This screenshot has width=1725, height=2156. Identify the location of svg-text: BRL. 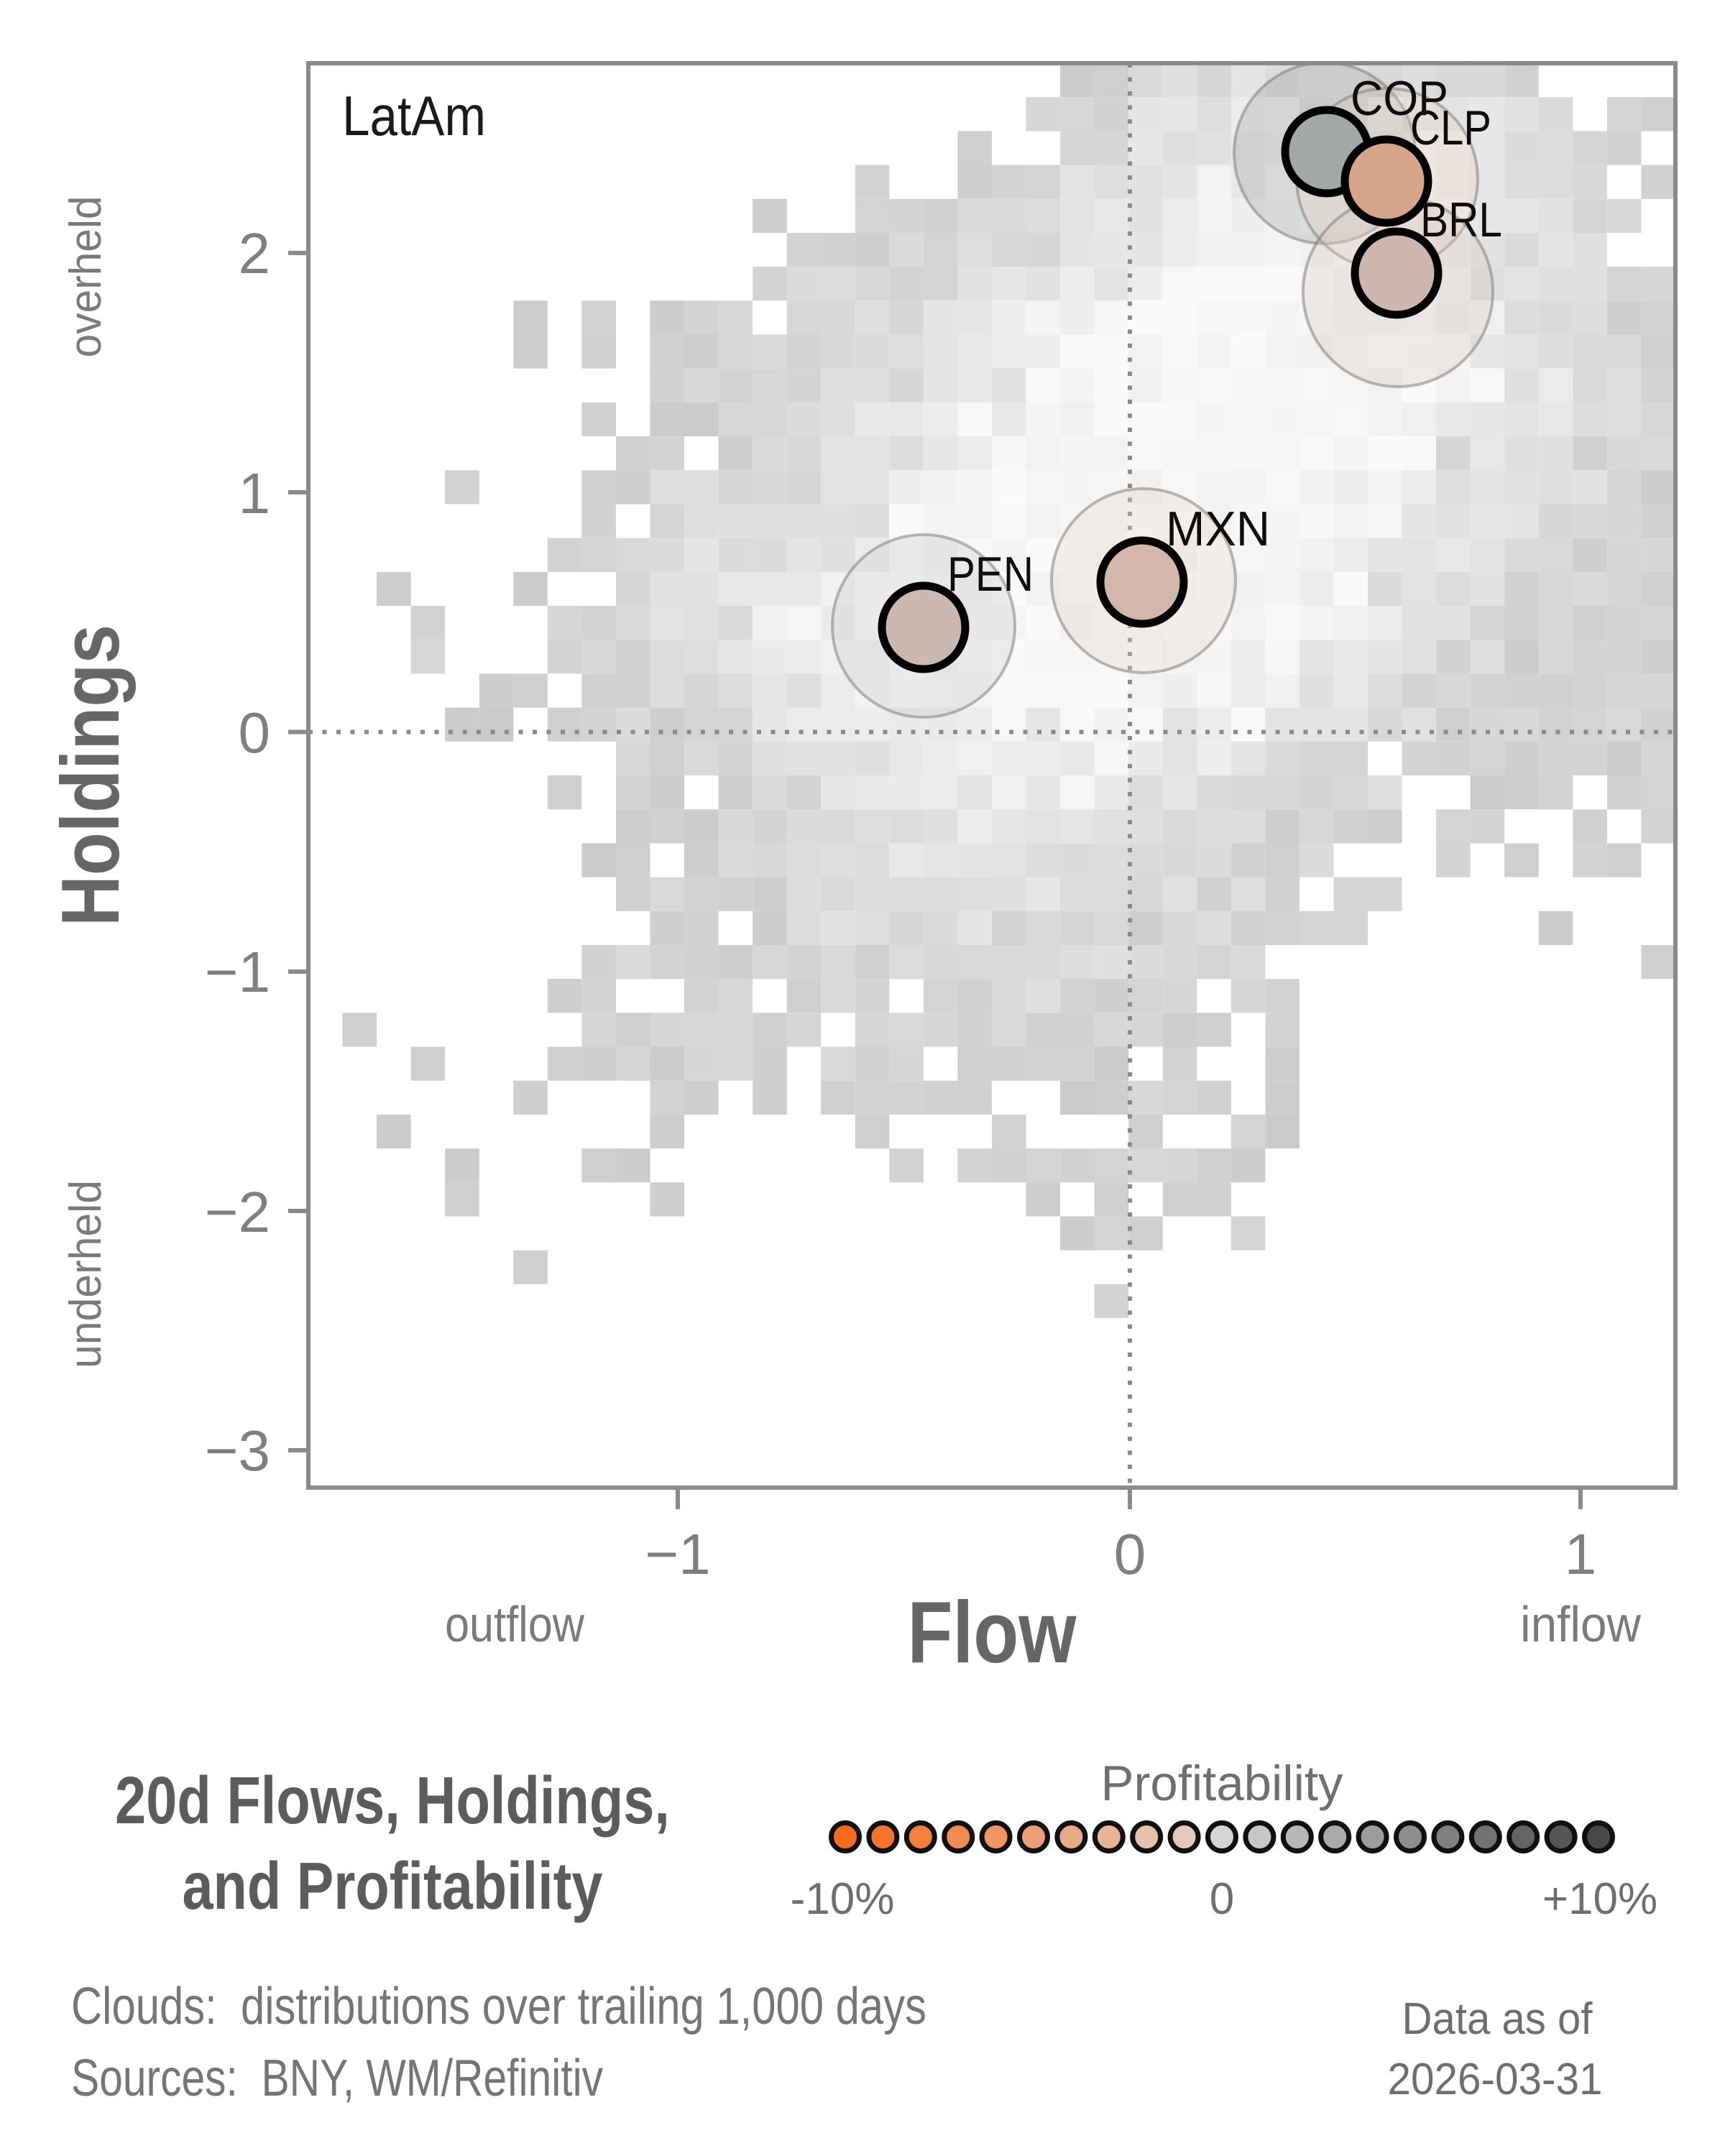
(1461, 220).